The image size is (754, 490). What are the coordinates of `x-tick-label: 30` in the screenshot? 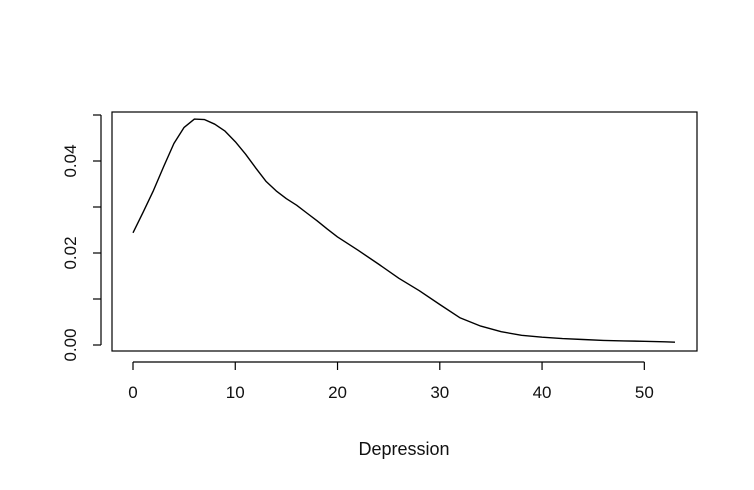 It's located at (439, 392).